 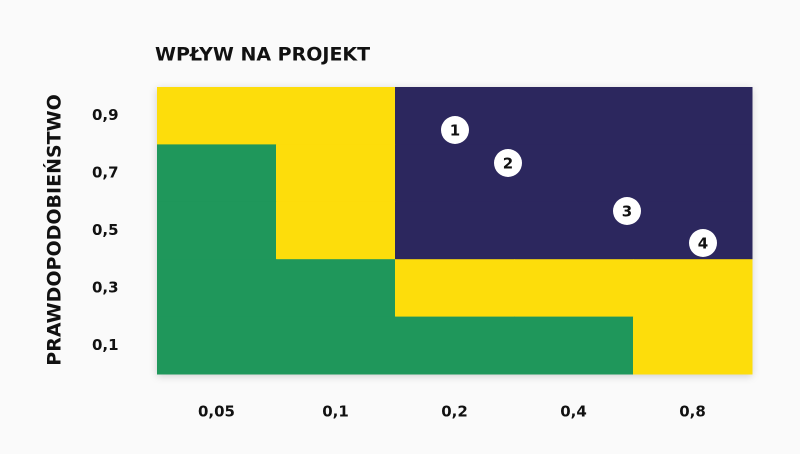 What do you see at coordinates (105, 287) in the screenshot?
I see `y-tick-label: 0,3` at bounding box center [105, 287].